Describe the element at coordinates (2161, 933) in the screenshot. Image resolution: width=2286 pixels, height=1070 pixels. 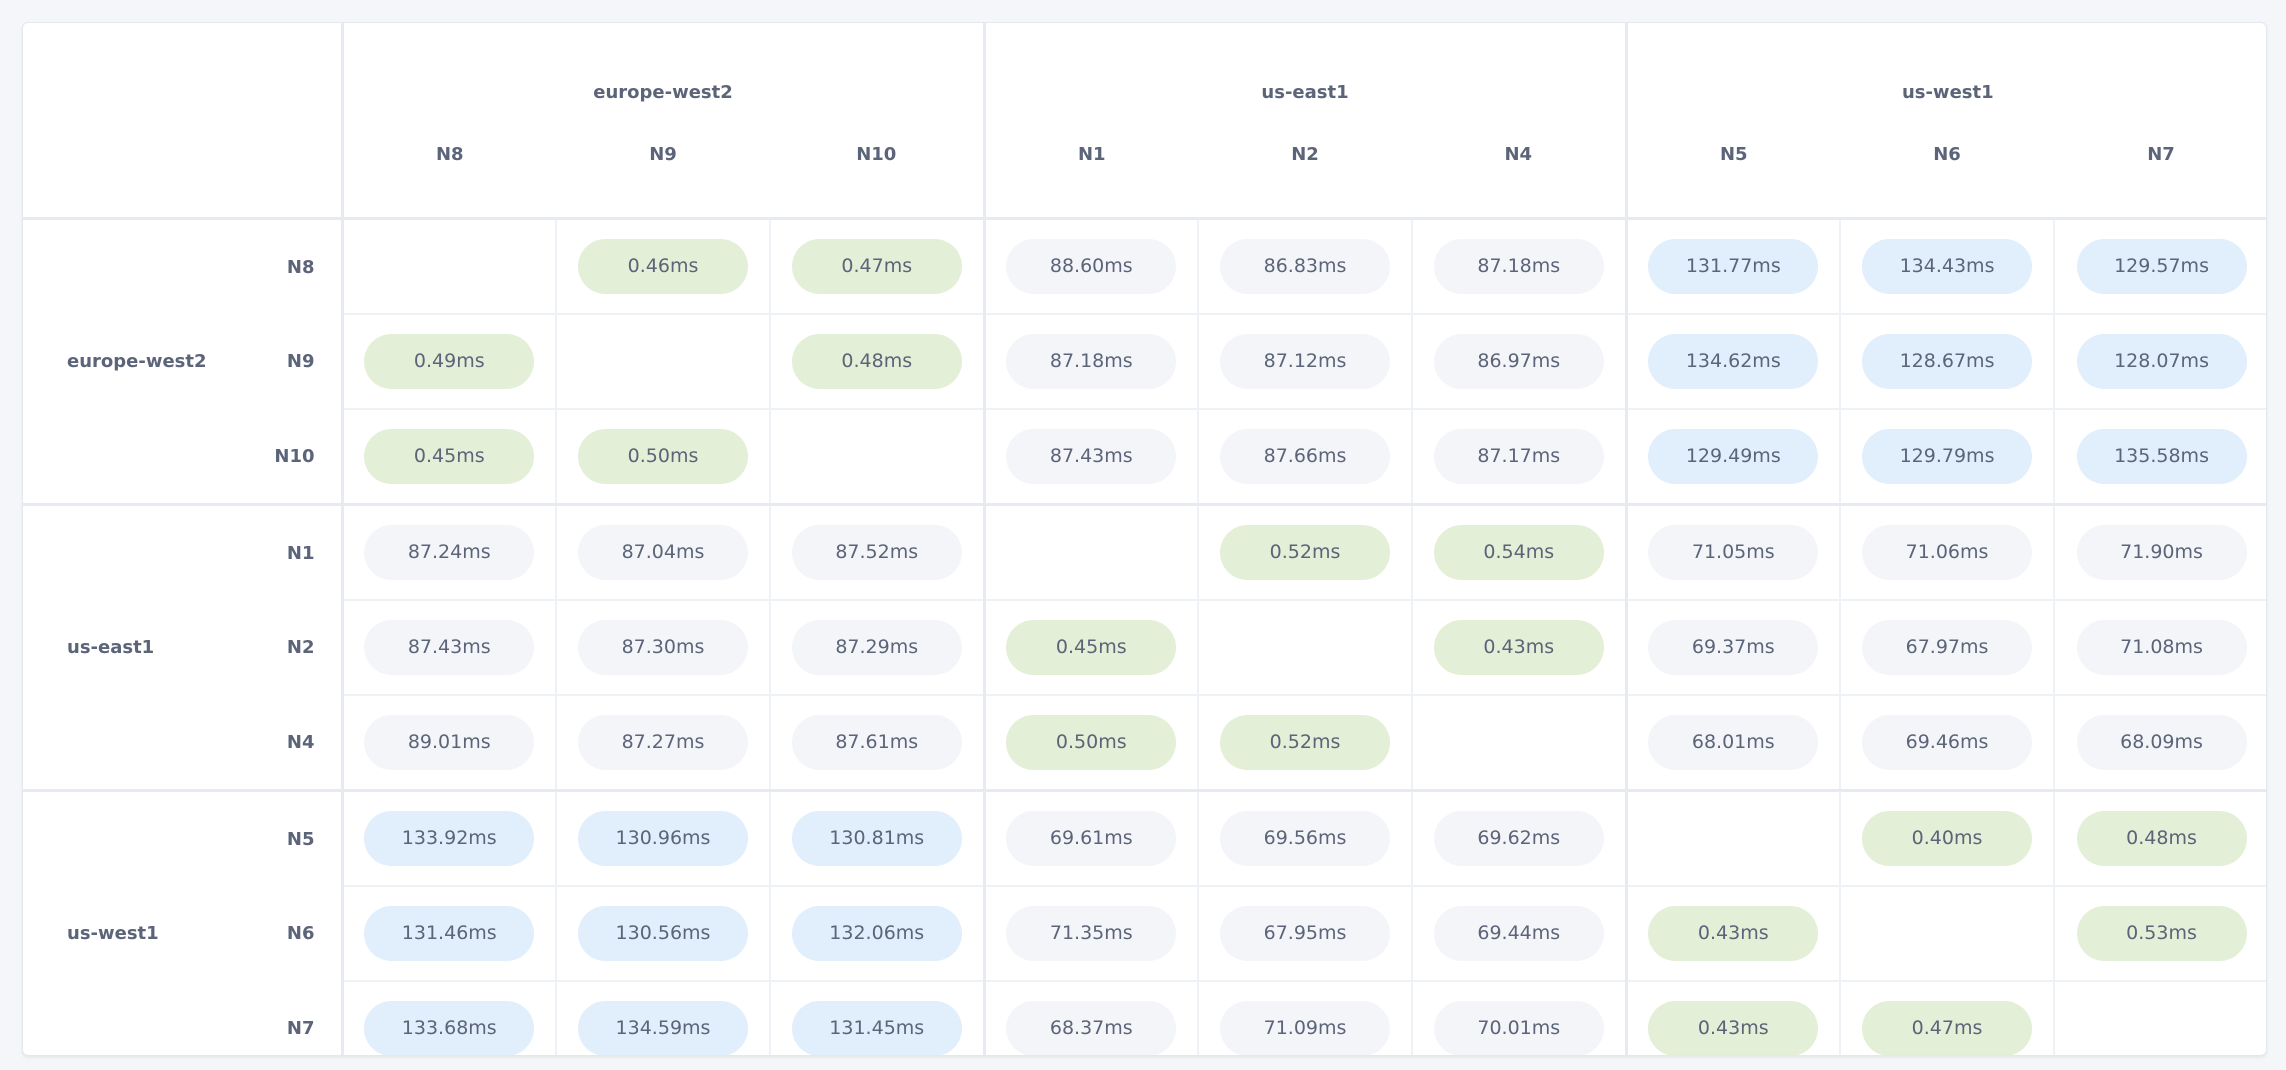
I see `latency-pill: 0.53ms` at that location.